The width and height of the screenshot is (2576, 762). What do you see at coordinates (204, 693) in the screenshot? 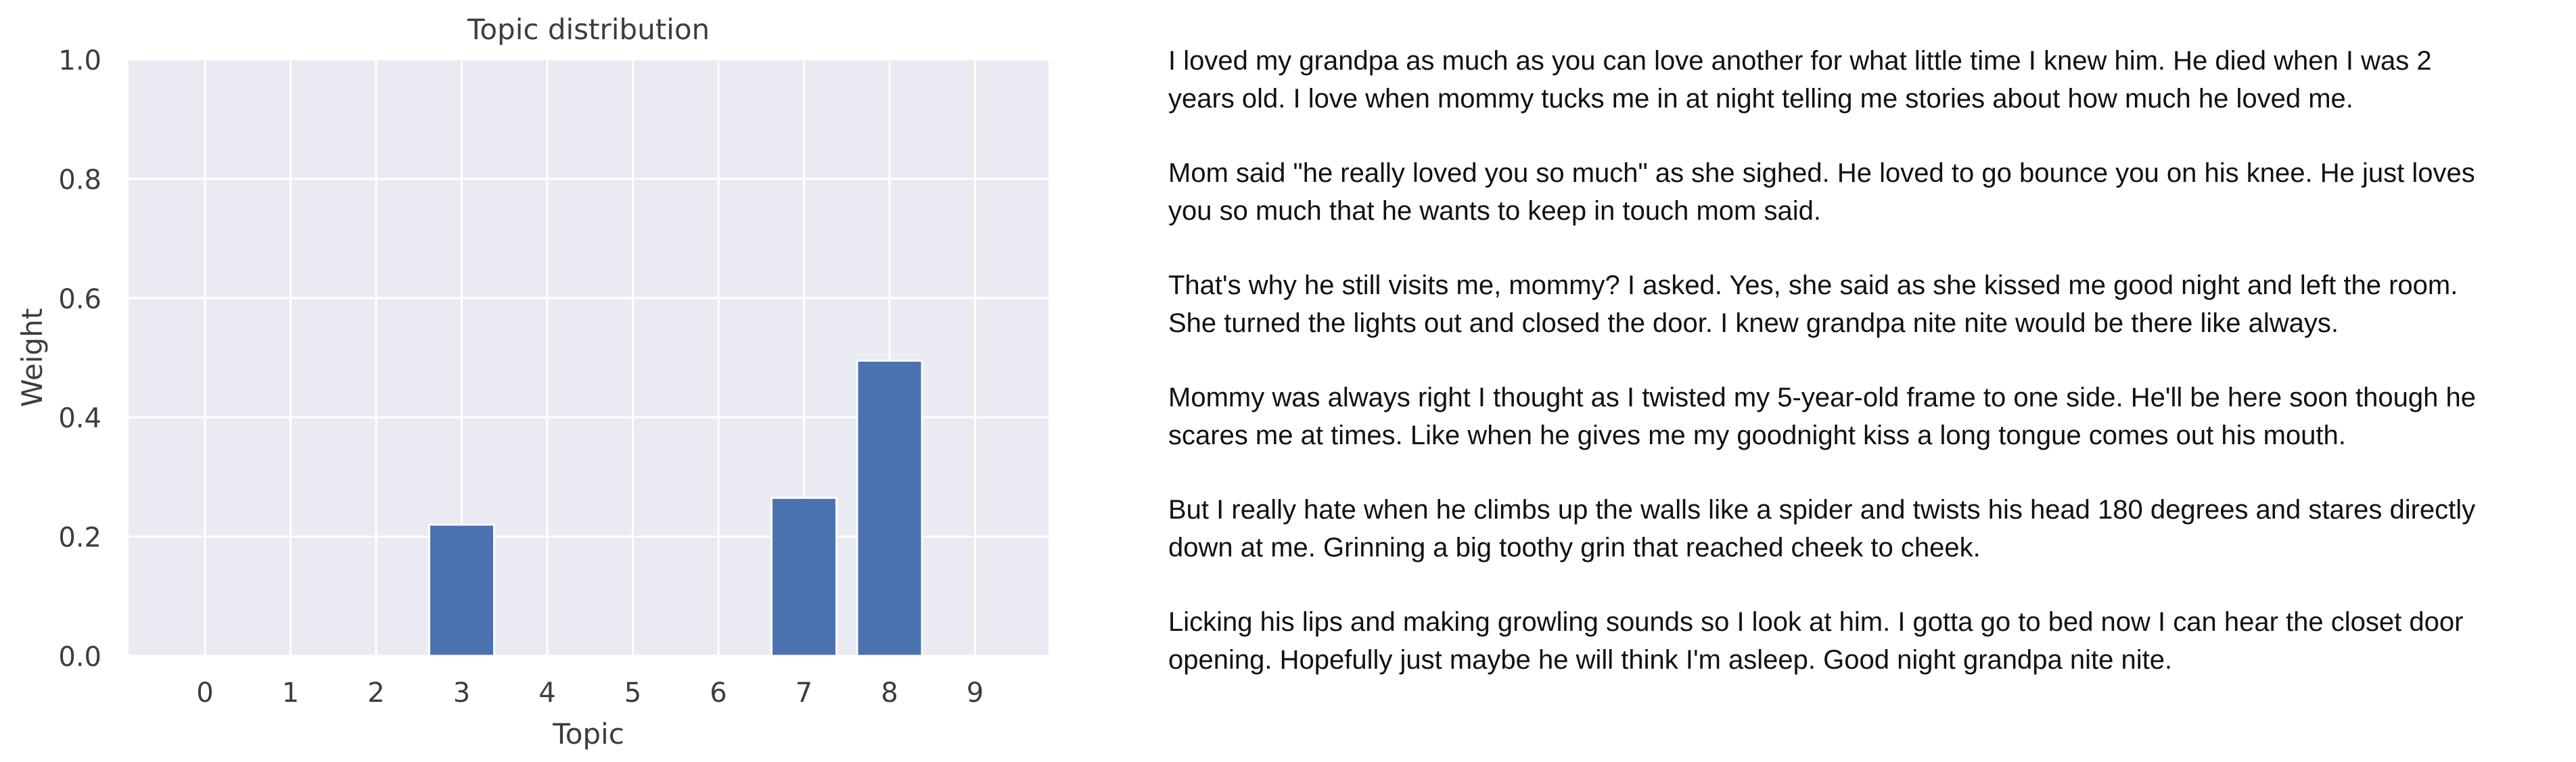
I see `x-tick-label: 0` at bounding box center [204, 693].